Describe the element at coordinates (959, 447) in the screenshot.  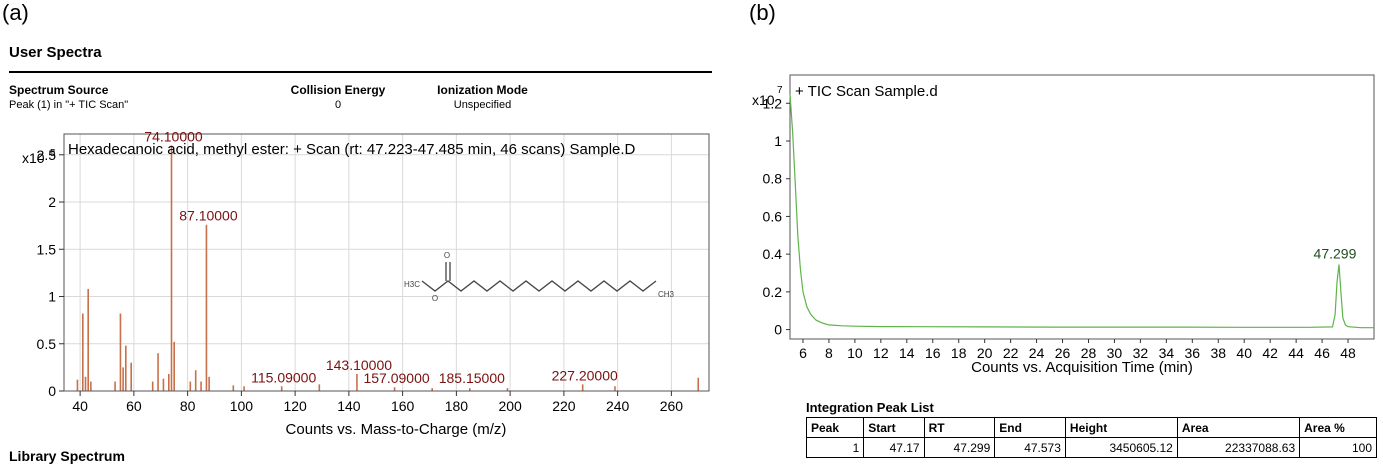
I see `peak-table-cell: 47.299` at that location.